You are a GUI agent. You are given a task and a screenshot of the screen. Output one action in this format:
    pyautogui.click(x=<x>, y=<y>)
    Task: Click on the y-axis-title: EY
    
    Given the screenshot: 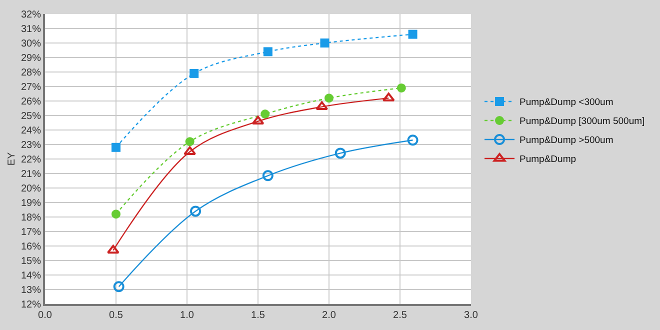 What is the action you would take?
    pyautogui.click(x=12, y=159)
    